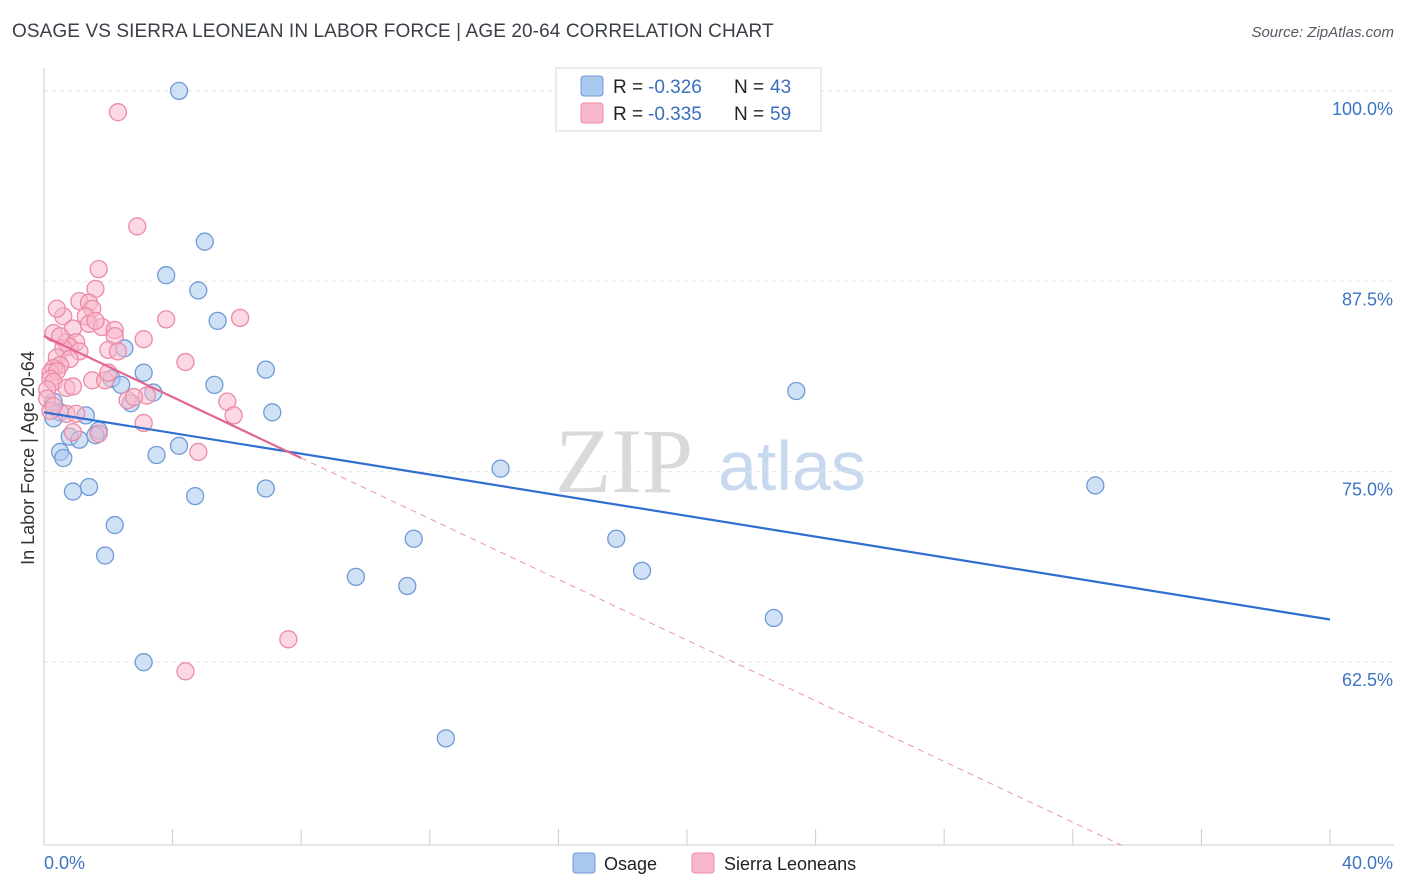  What do you see at coordinates (1367, 863) in the screenshot?
I see `x-tick-label-max: 40.0%` at bounding box center [1367, 863].